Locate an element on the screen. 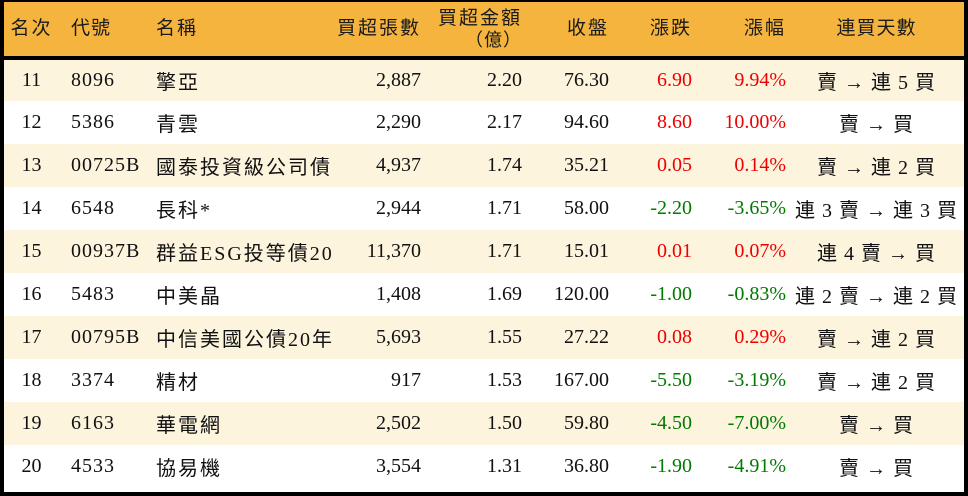  cell-pct: 0.14% is located at coordinates (760, 165).